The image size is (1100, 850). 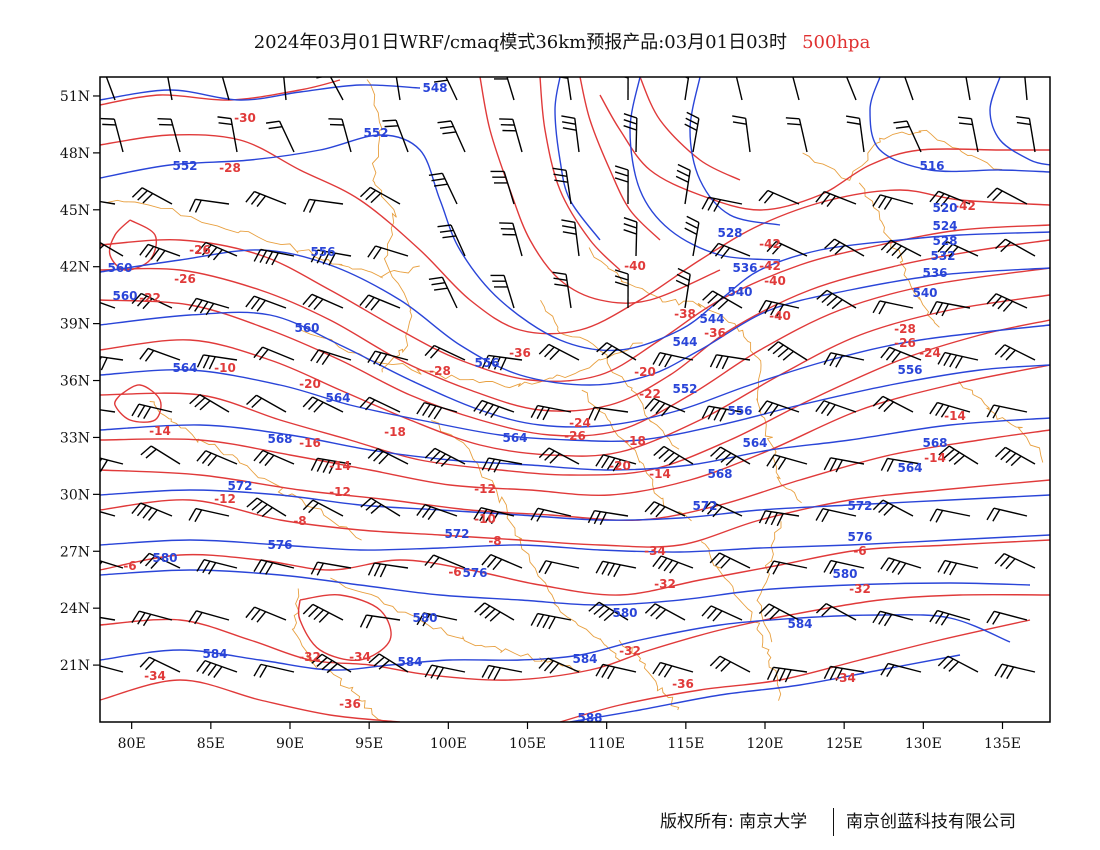 I want to click on lon-tick-label: 130E, so click(x=923, y=744).